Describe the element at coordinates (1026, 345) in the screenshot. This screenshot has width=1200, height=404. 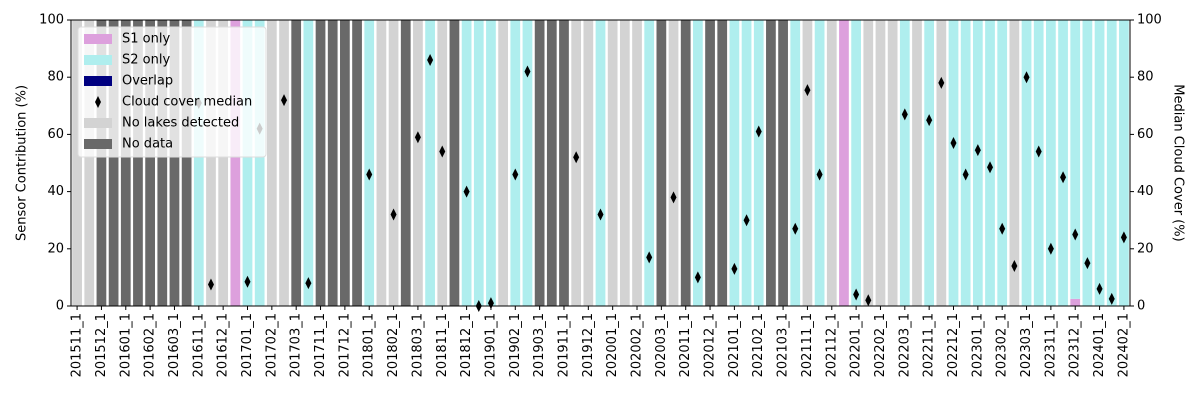
I see `x-tick-label: 202303_1` at that location.